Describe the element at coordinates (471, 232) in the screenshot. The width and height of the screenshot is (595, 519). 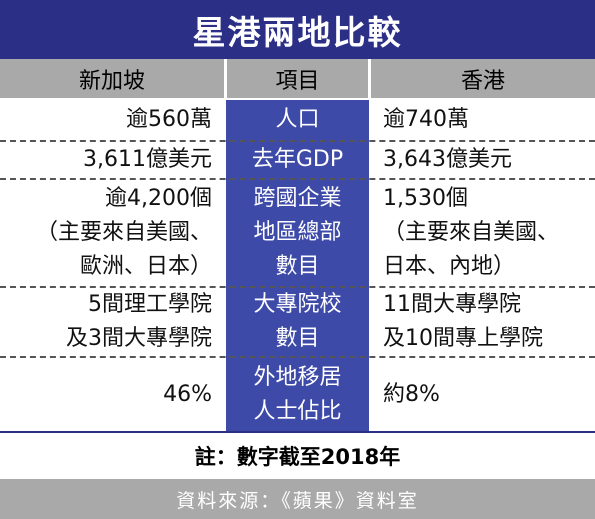
I see `cell-hongkong: 1,530個 （主要來自美國、 日本、內地）` at that location.